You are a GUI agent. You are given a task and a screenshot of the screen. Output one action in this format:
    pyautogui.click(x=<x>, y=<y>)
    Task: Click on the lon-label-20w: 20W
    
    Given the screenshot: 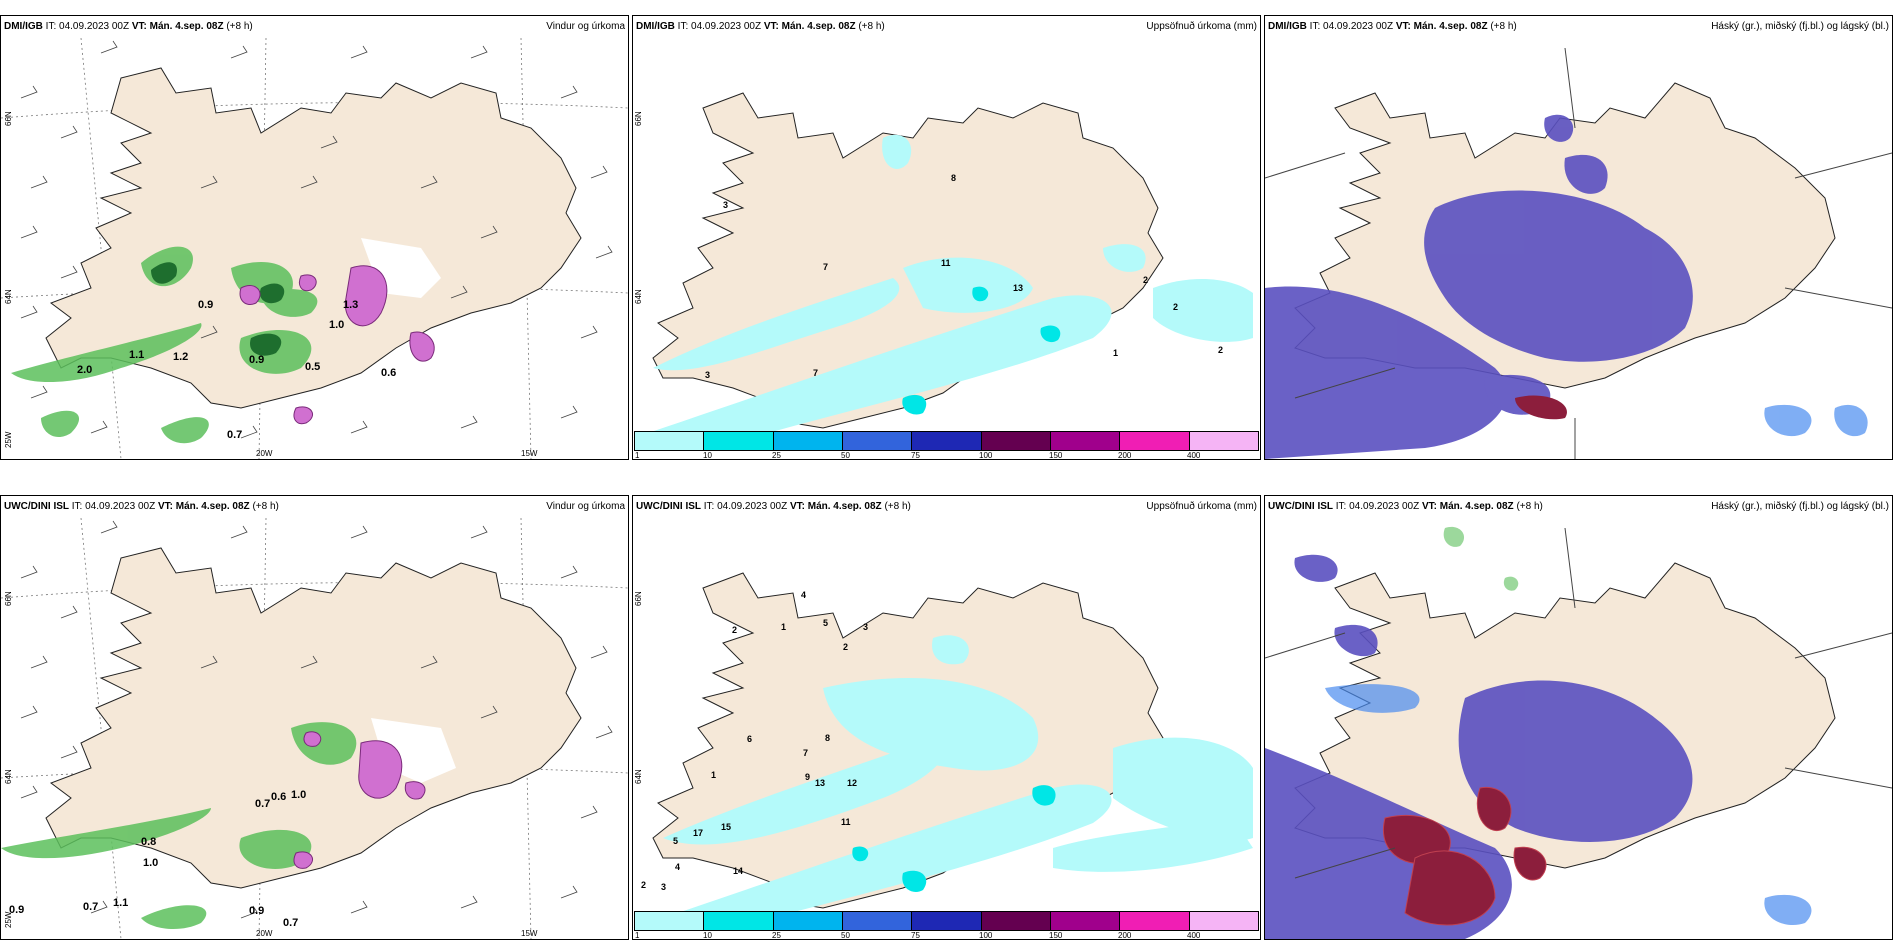 What is the action you would take?
    pyautogui.click(x=264, y=453)
    